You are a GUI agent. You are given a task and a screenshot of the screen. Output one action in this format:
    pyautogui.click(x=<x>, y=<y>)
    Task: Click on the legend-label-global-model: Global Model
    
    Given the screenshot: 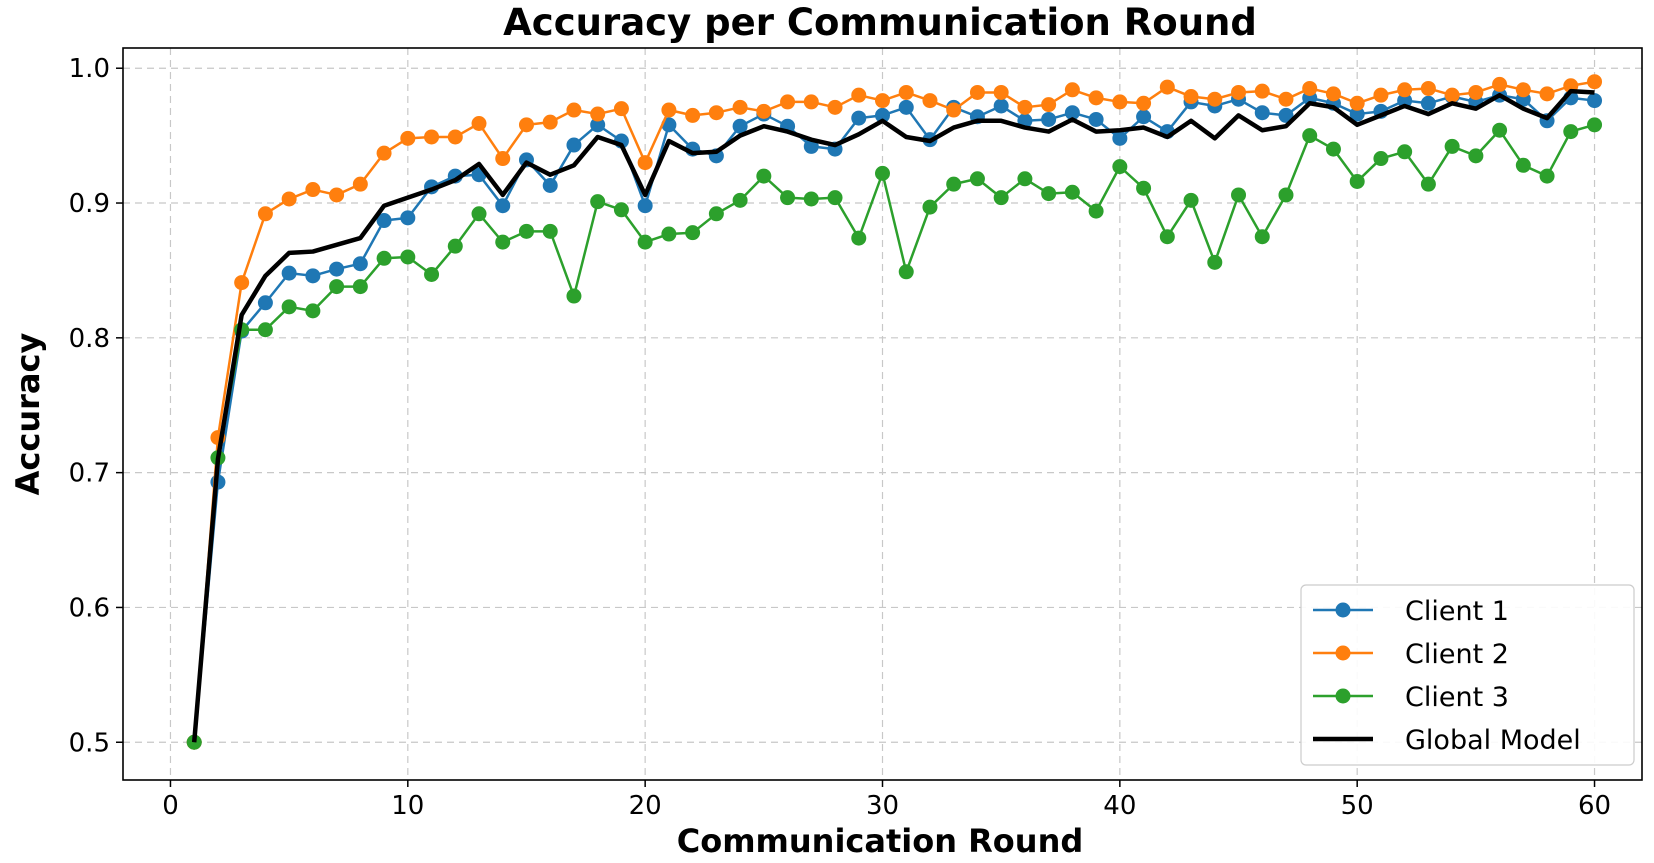 What is the action you would take?
    pyautogui.click(x=1493, y=740)
    